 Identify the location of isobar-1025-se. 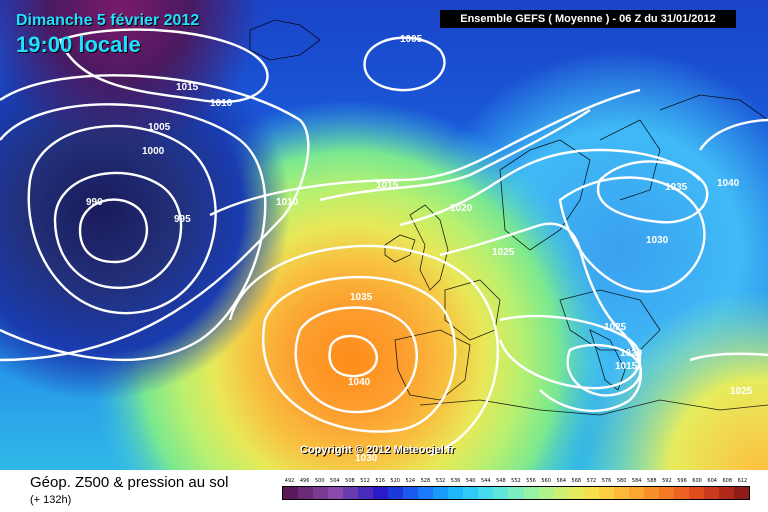
(728, 357).